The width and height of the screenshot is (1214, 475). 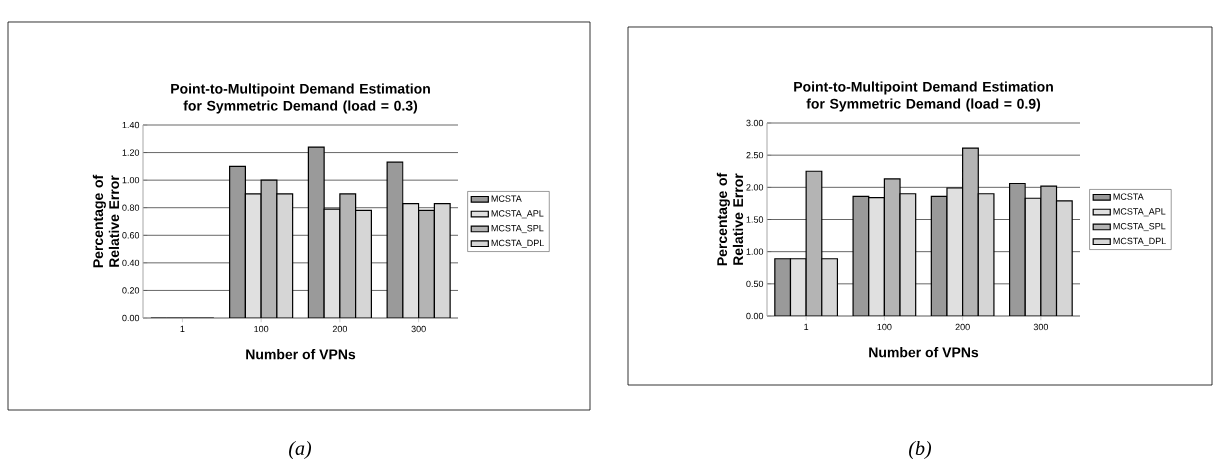 I want to click on y-tick-label: 3.00, so click(x=755, y=123).